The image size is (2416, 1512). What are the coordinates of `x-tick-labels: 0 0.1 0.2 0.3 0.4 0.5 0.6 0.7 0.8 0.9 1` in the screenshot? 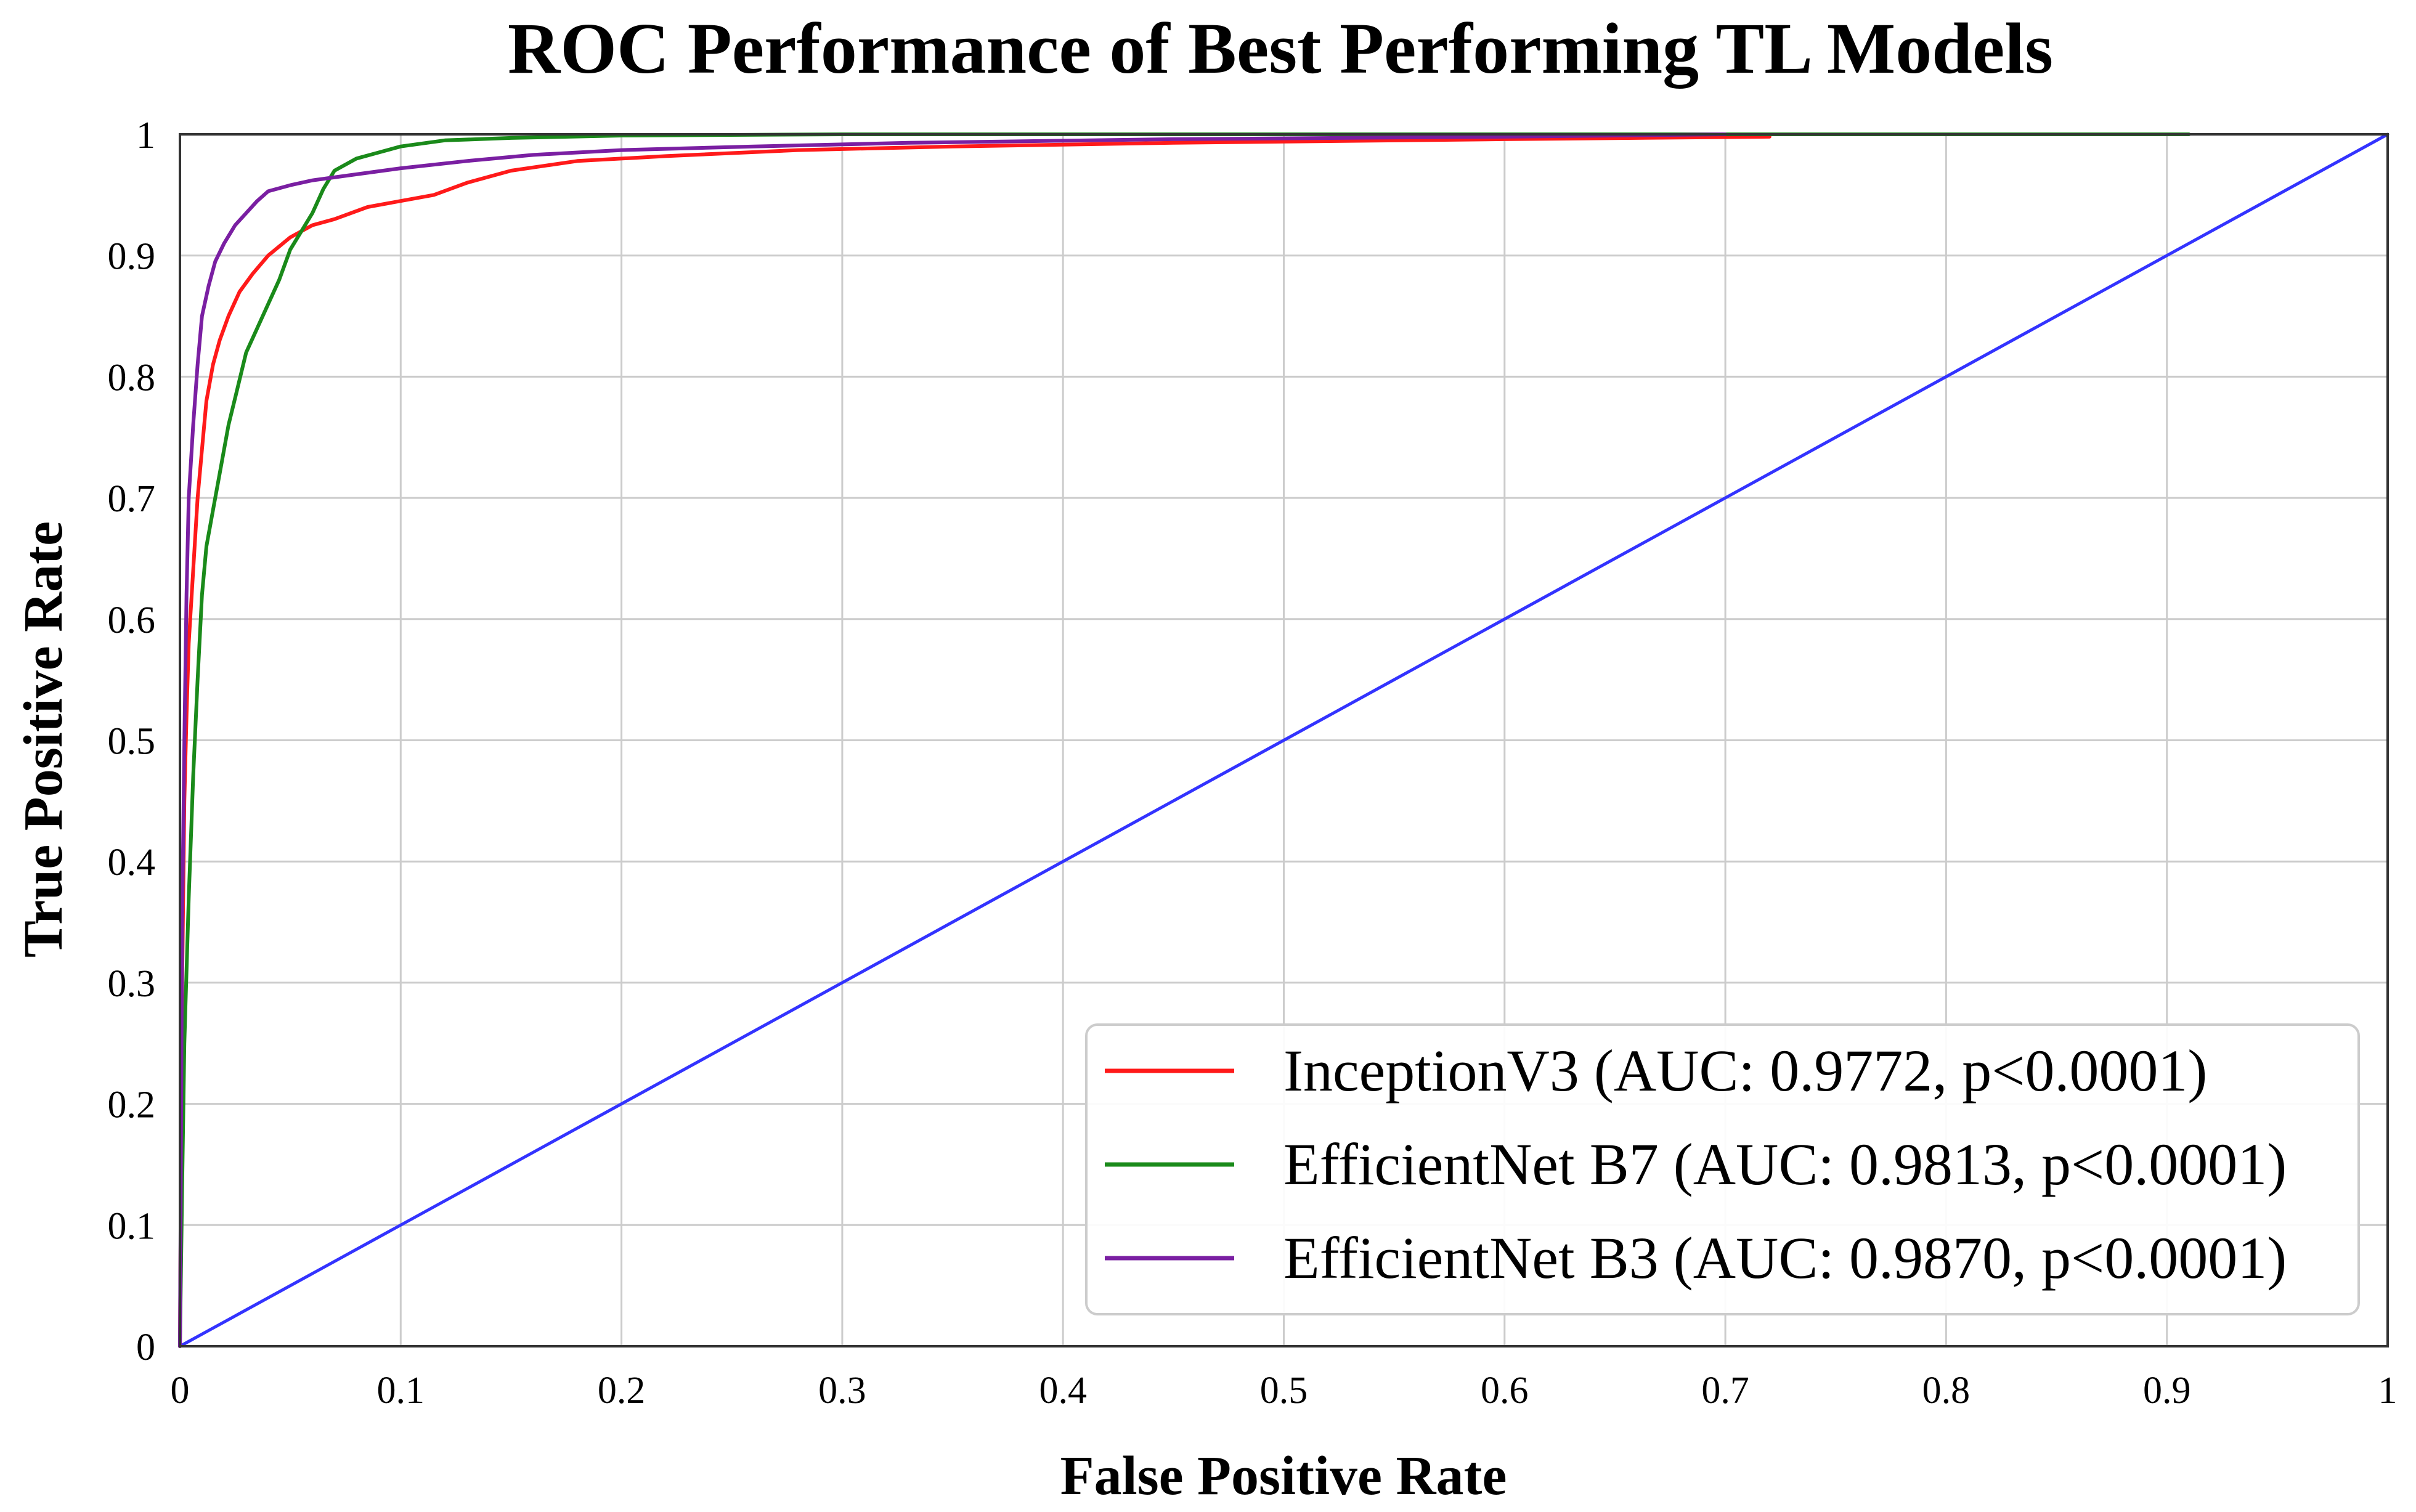 It's located at (1284, 1391).